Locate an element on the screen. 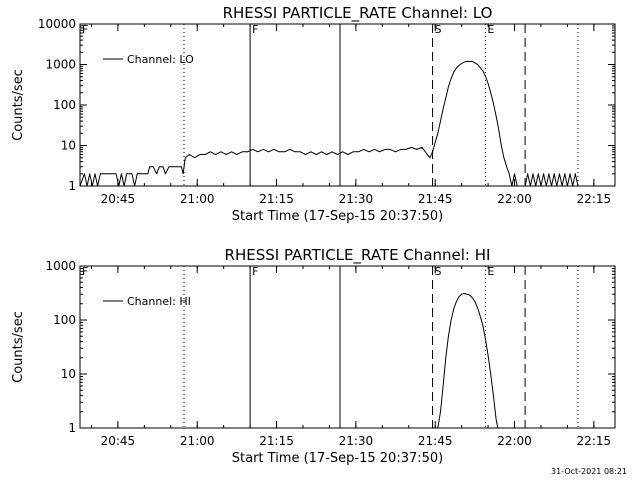 This screenshot has height=480, width=640. legend-label: Channel: LO is located at coordinates (160, 59).